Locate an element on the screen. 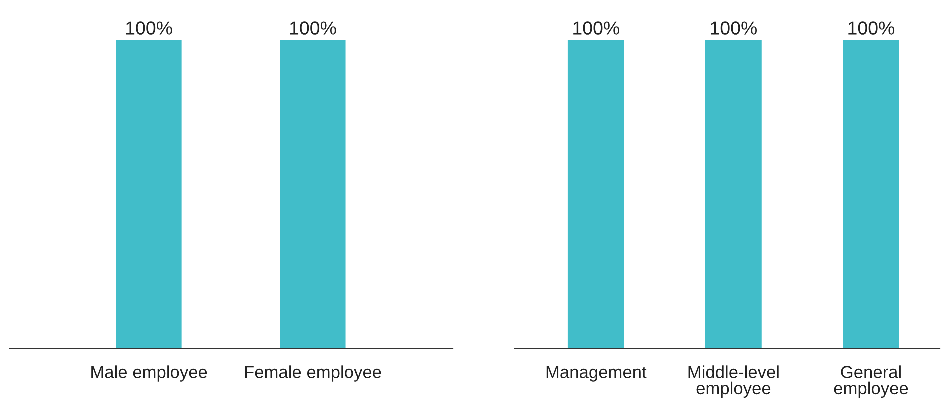 This screenshot has height=411, width=942. x-tick-label: General employee is located at coordinates (871, 382).